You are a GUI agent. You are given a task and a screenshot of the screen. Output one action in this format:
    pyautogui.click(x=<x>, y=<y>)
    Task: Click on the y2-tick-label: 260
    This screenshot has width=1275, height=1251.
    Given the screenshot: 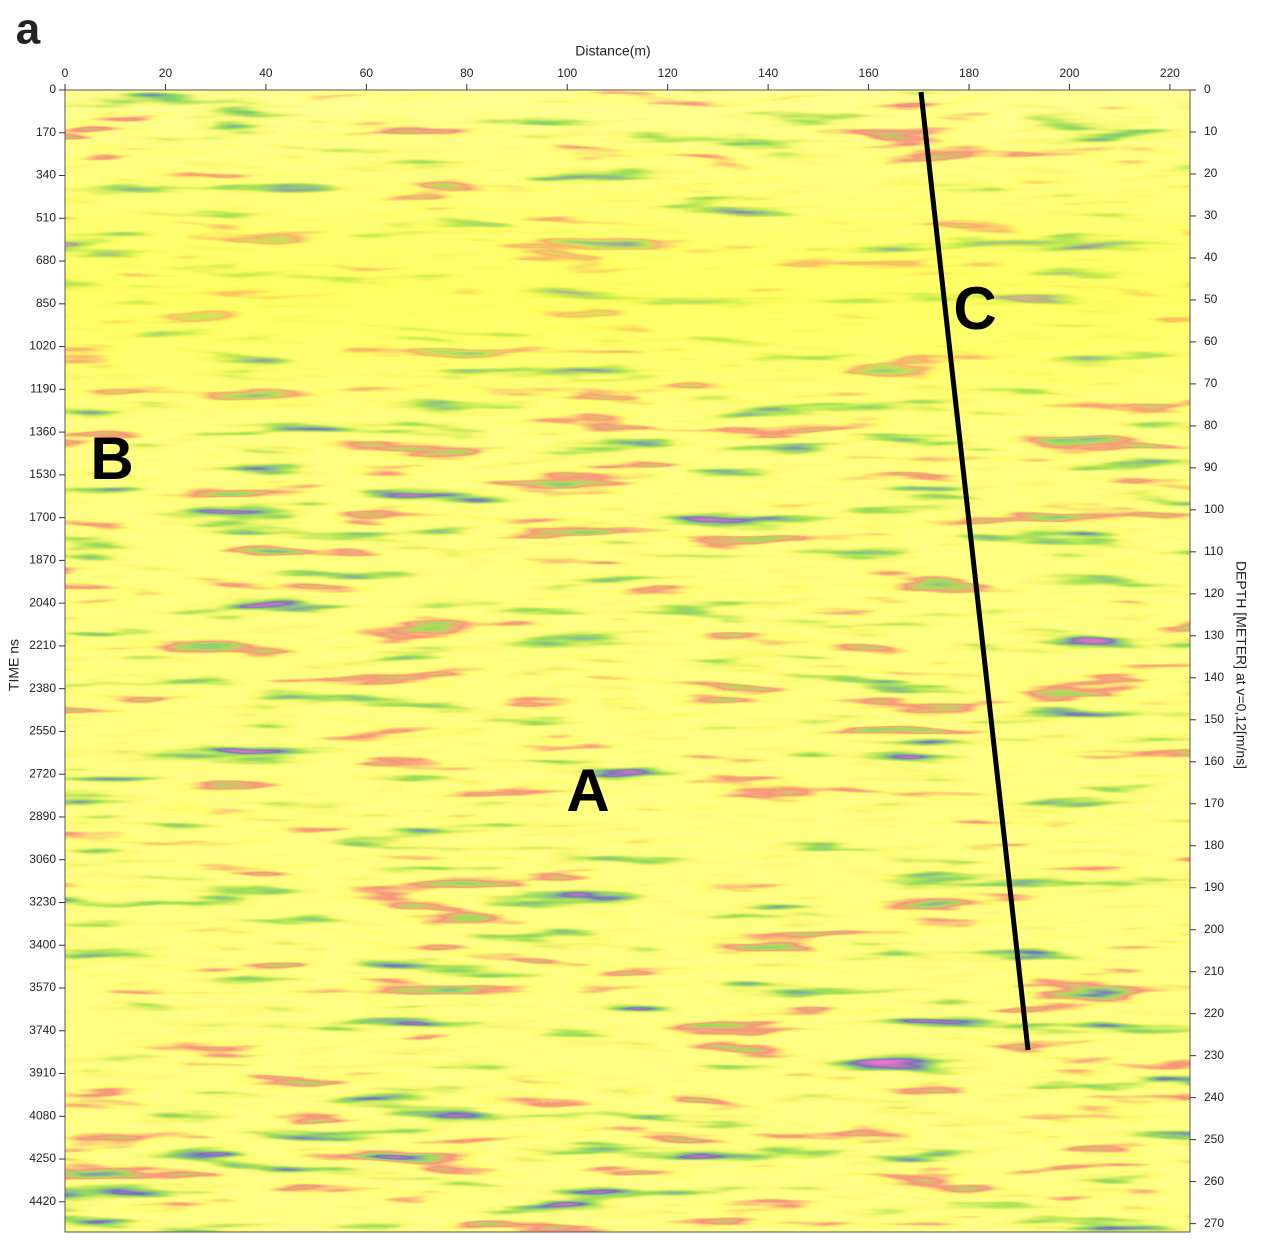 What is the action you would take?
    pyautogui.click(x=1214, y=1181)
    